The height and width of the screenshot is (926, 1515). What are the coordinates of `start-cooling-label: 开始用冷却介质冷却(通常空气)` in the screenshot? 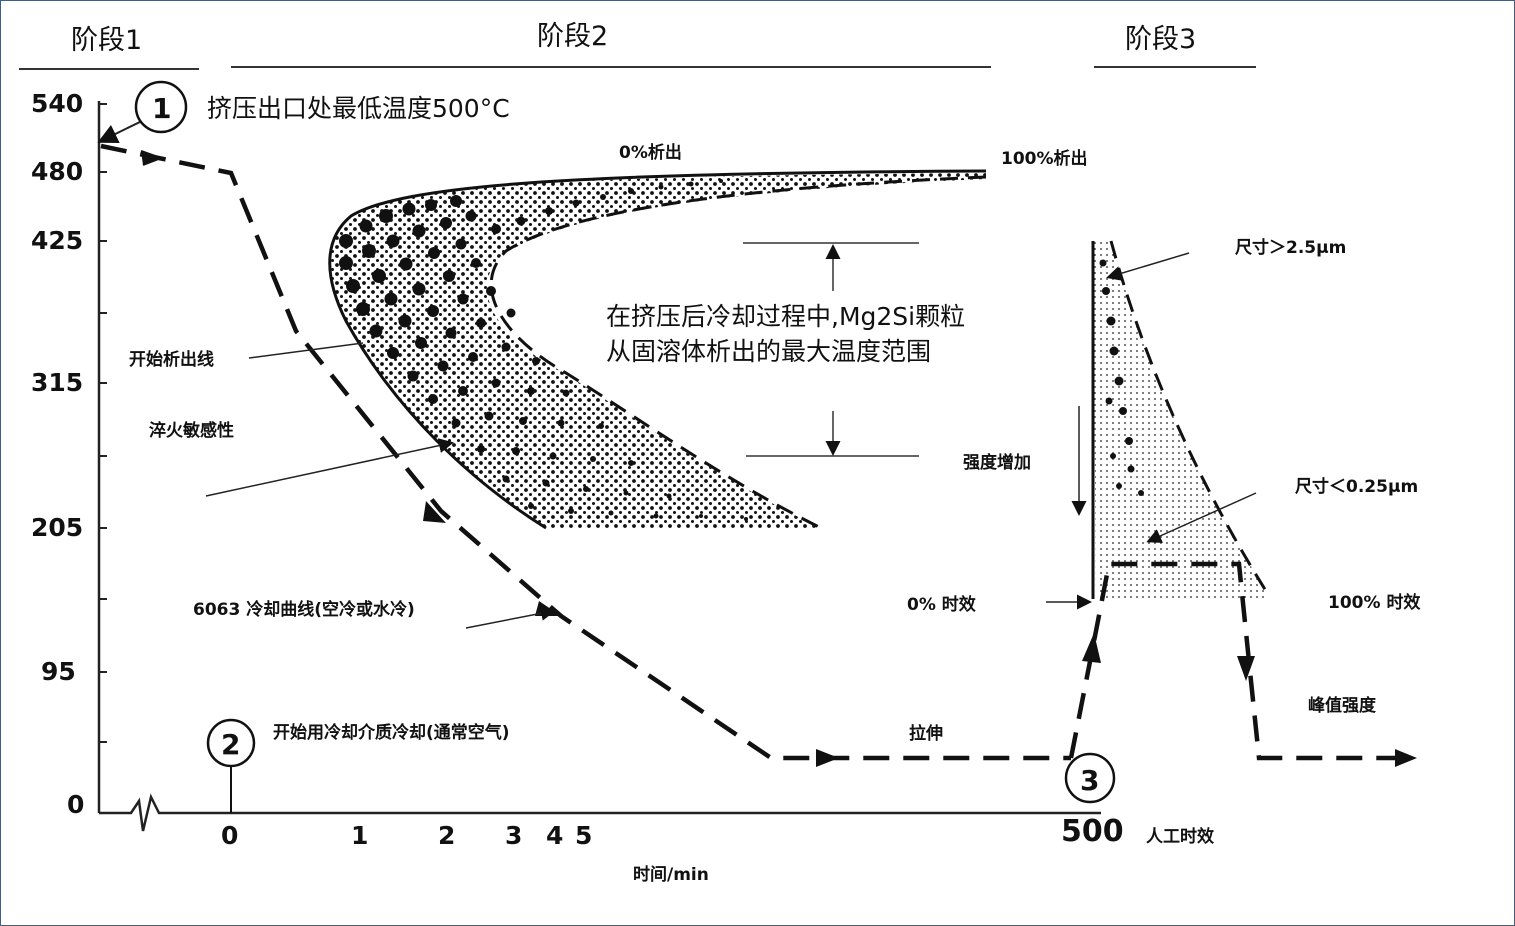 It's located at (391, 732).